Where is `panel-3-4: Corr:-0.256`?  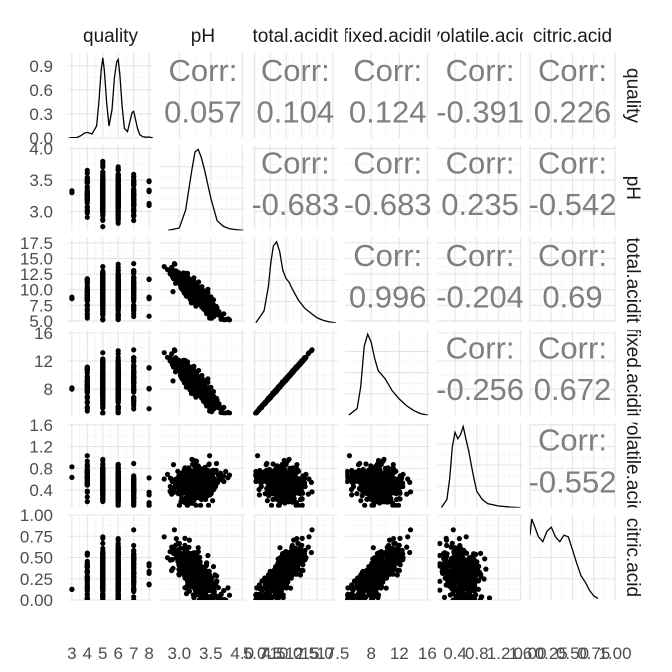 panel-3-4: Corr:-0.256 is located at coordinates (480, 373).